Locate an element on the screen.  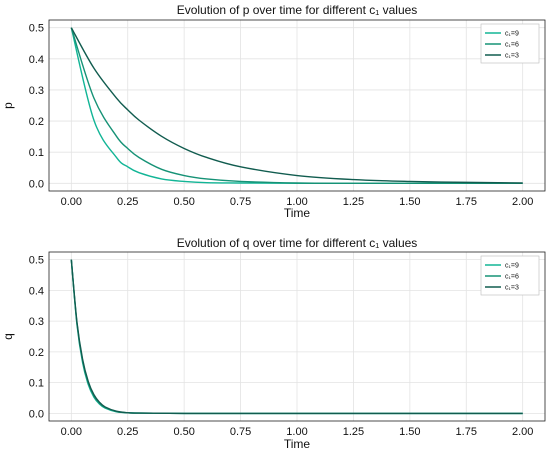
q-x-tick-label: 0.50 is located at coordinates (183, 432).